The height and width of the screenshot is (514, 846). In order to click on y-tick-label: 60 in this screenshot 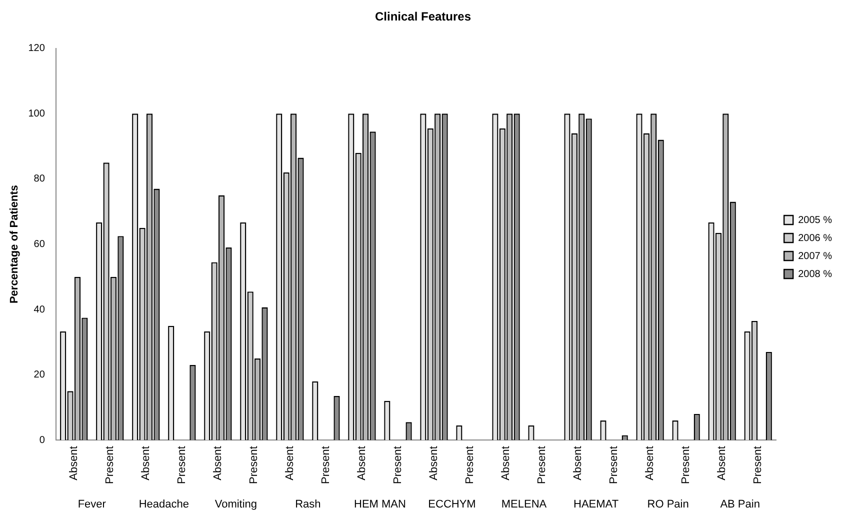, I will do `click(40, 244)`.